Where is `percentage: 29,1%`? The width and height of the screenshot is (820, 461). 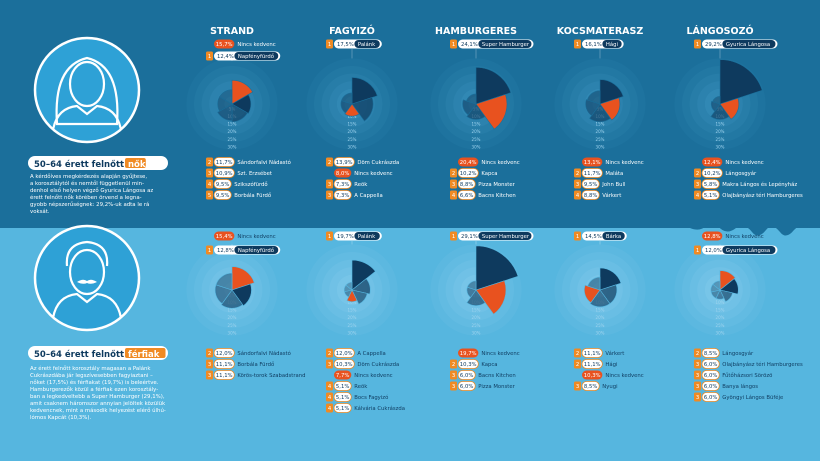
percentage: 29,1% is located at coordinates (469, 237).